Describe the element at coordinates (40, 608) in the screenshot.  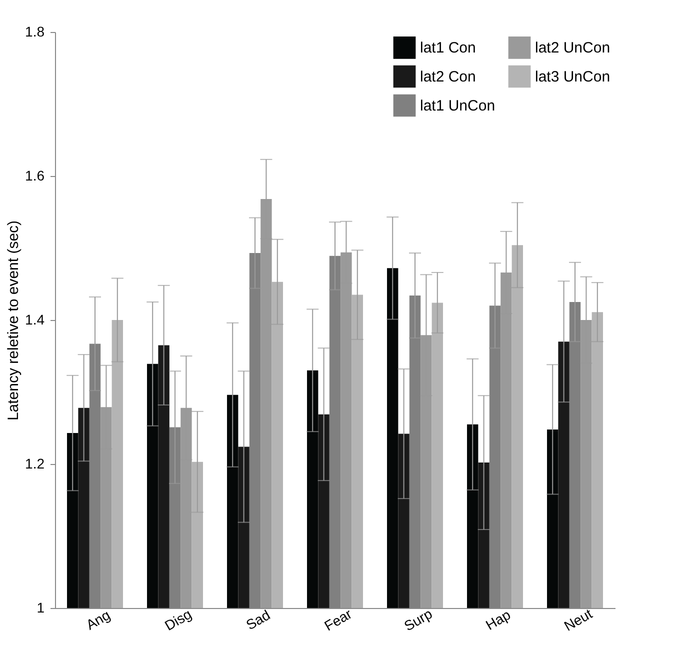
I see `y-tick-label: 1` at that location.